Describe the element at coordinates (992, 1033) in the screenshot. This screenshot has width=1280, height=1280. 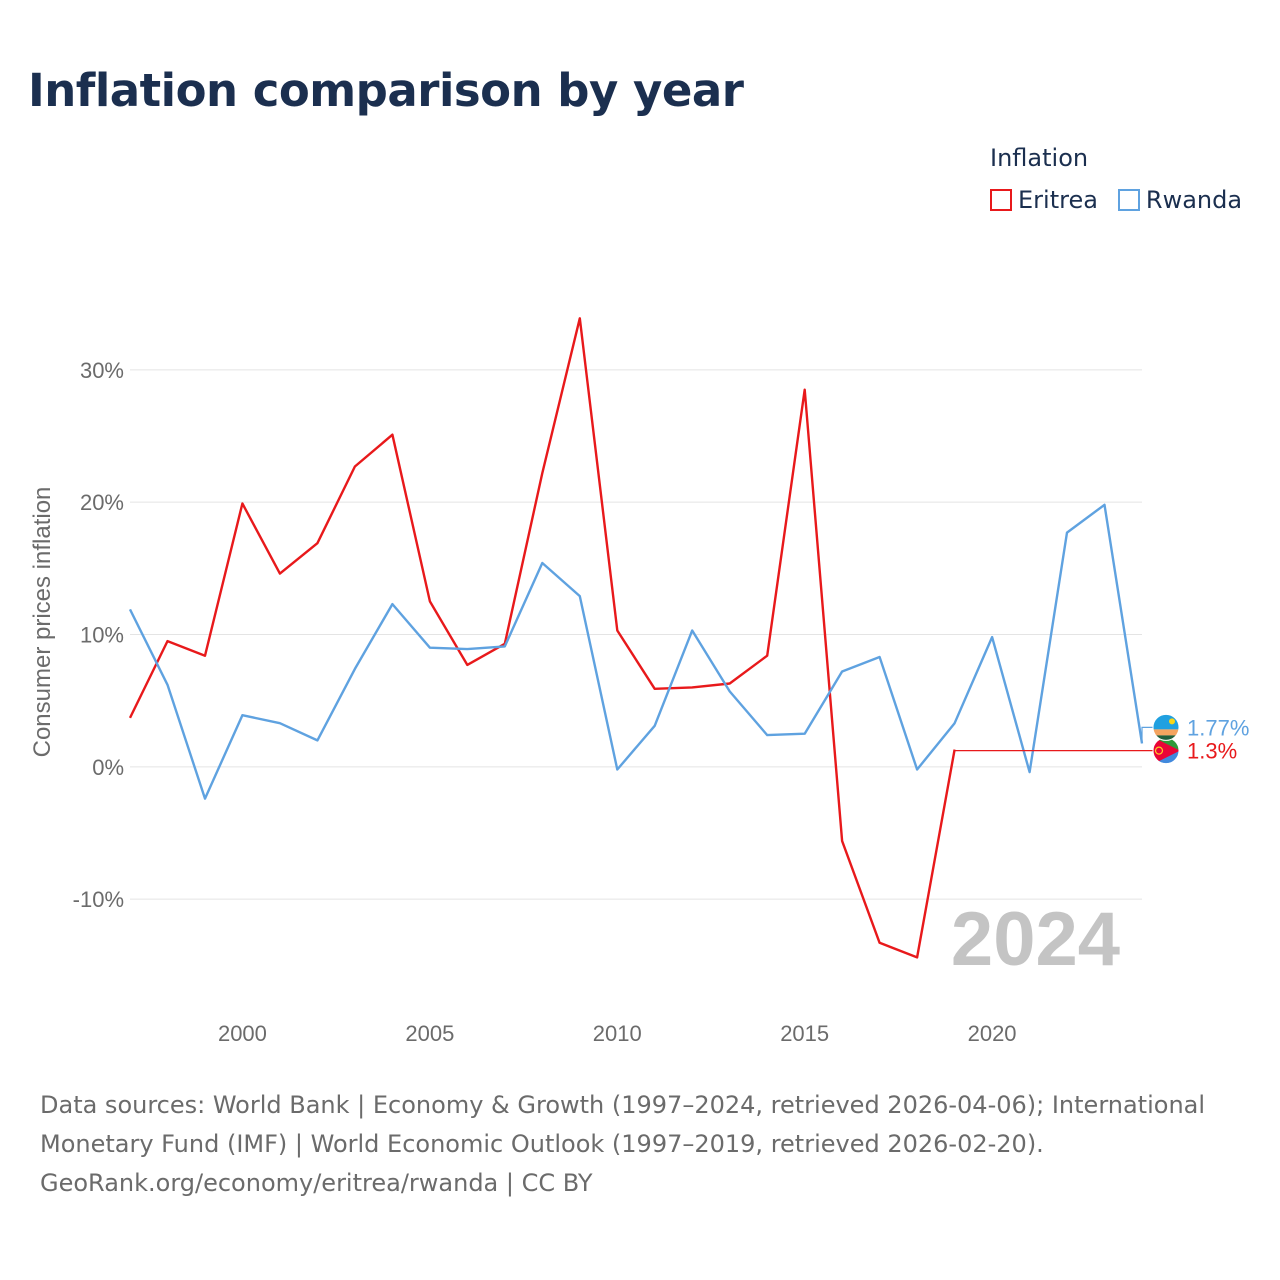
I see `x-tick-label: 2020` at that location.